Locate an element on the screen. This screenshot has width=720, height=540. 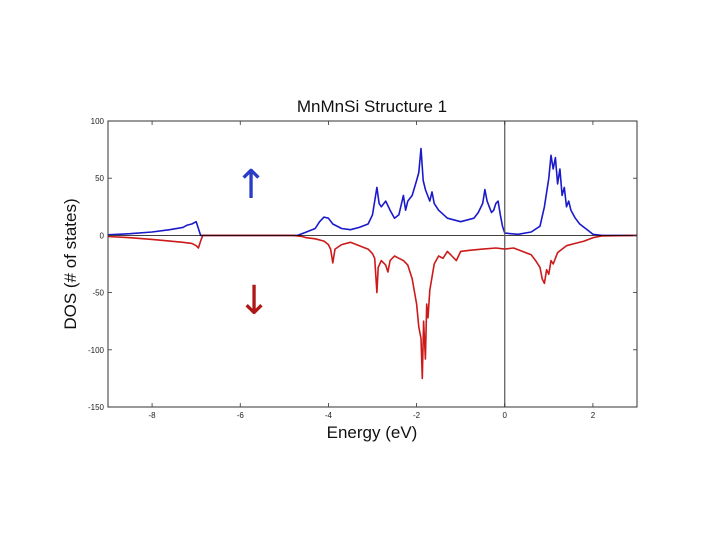
x-tick-label: 0 is located at coordinates (505, 415).